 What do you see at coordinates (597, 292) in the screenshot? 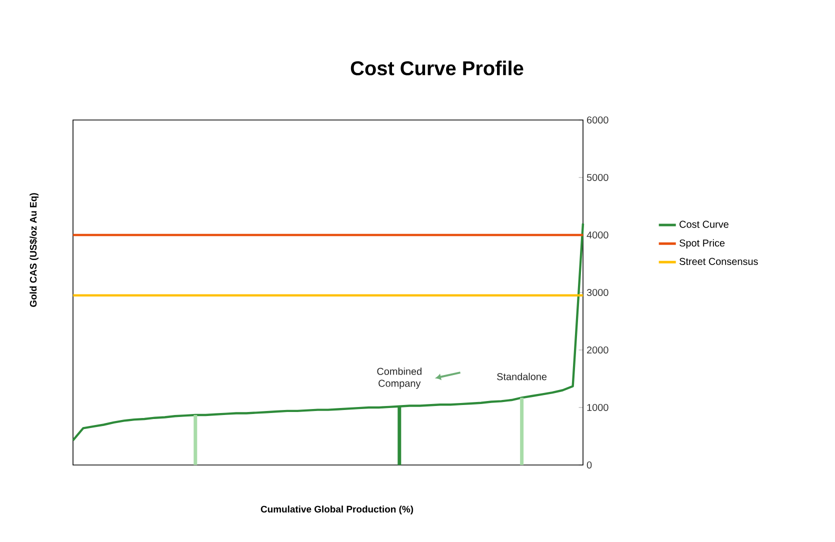
I see `y-tick-label: 3000` at bounding box center [597, 292].